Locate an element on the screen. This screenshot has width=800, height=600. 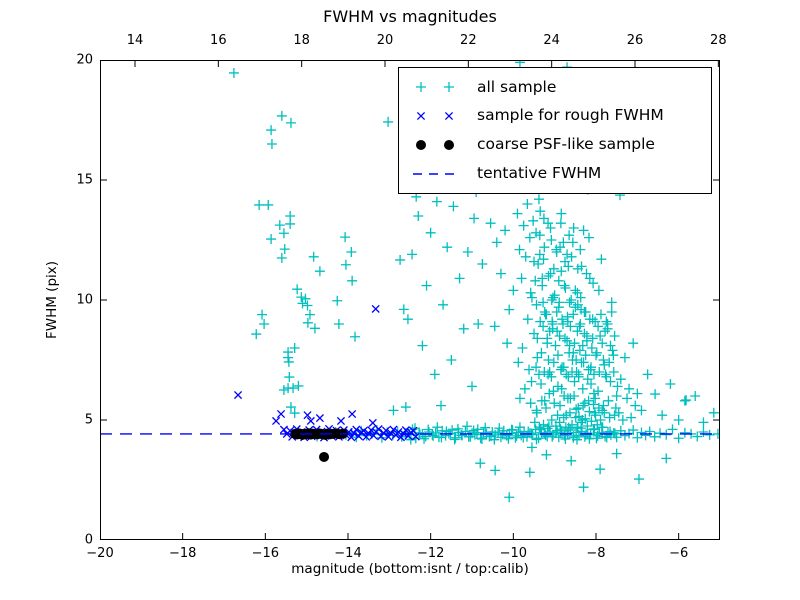
x-top-tick-label: 22 is located at coordinates (468, 40).